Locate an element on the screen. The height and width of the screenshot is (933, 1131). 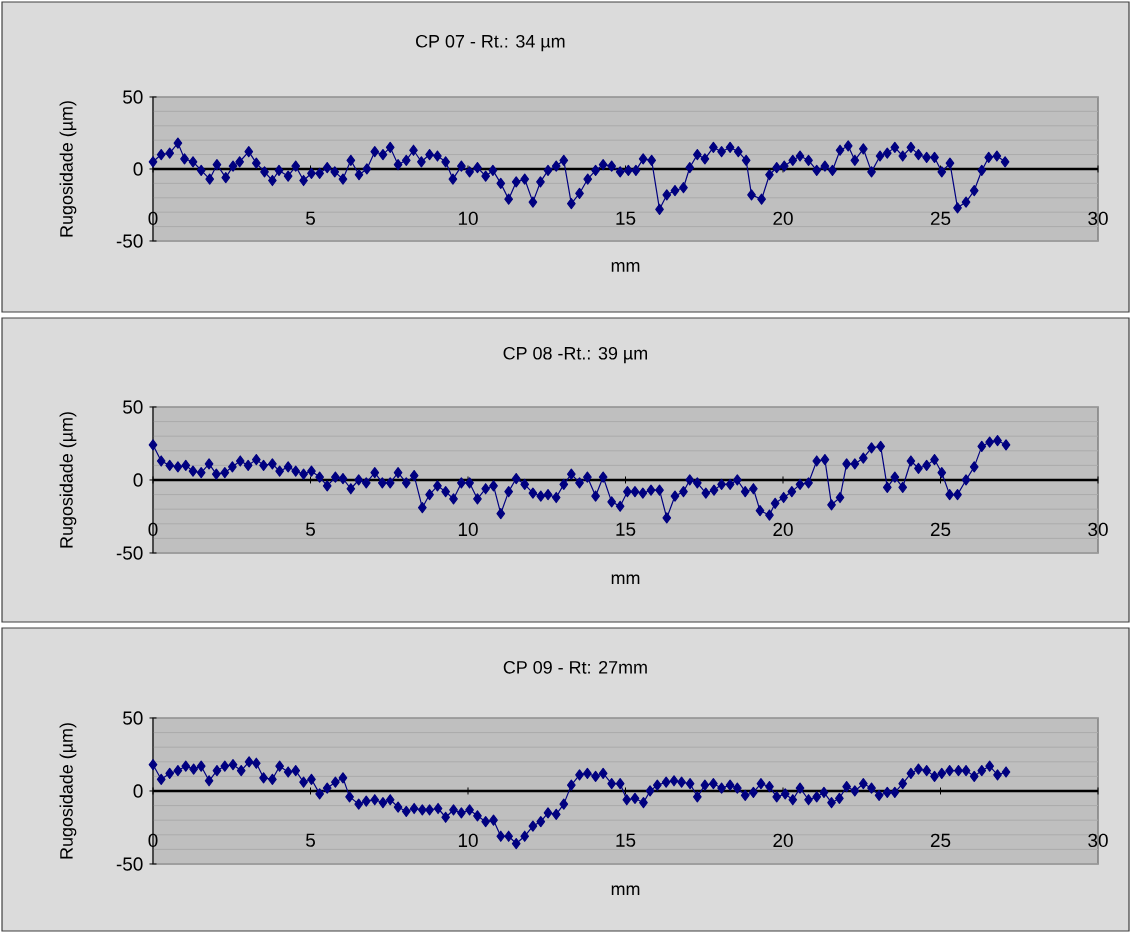
chart-title: CP 08 -Rt.: 39 µm is located at coordinates (575, 355).